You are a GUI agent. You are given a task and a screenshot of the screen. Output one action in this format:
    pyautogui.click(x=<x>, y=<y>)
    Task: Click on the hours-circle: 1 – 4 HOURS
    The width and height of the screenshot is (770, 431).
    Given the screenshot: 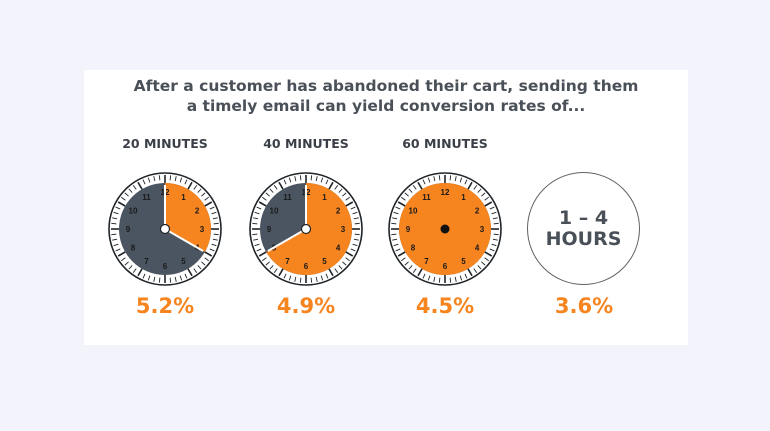 What is the action you would take?
    pyautogui.click(x=583, y=228)
    